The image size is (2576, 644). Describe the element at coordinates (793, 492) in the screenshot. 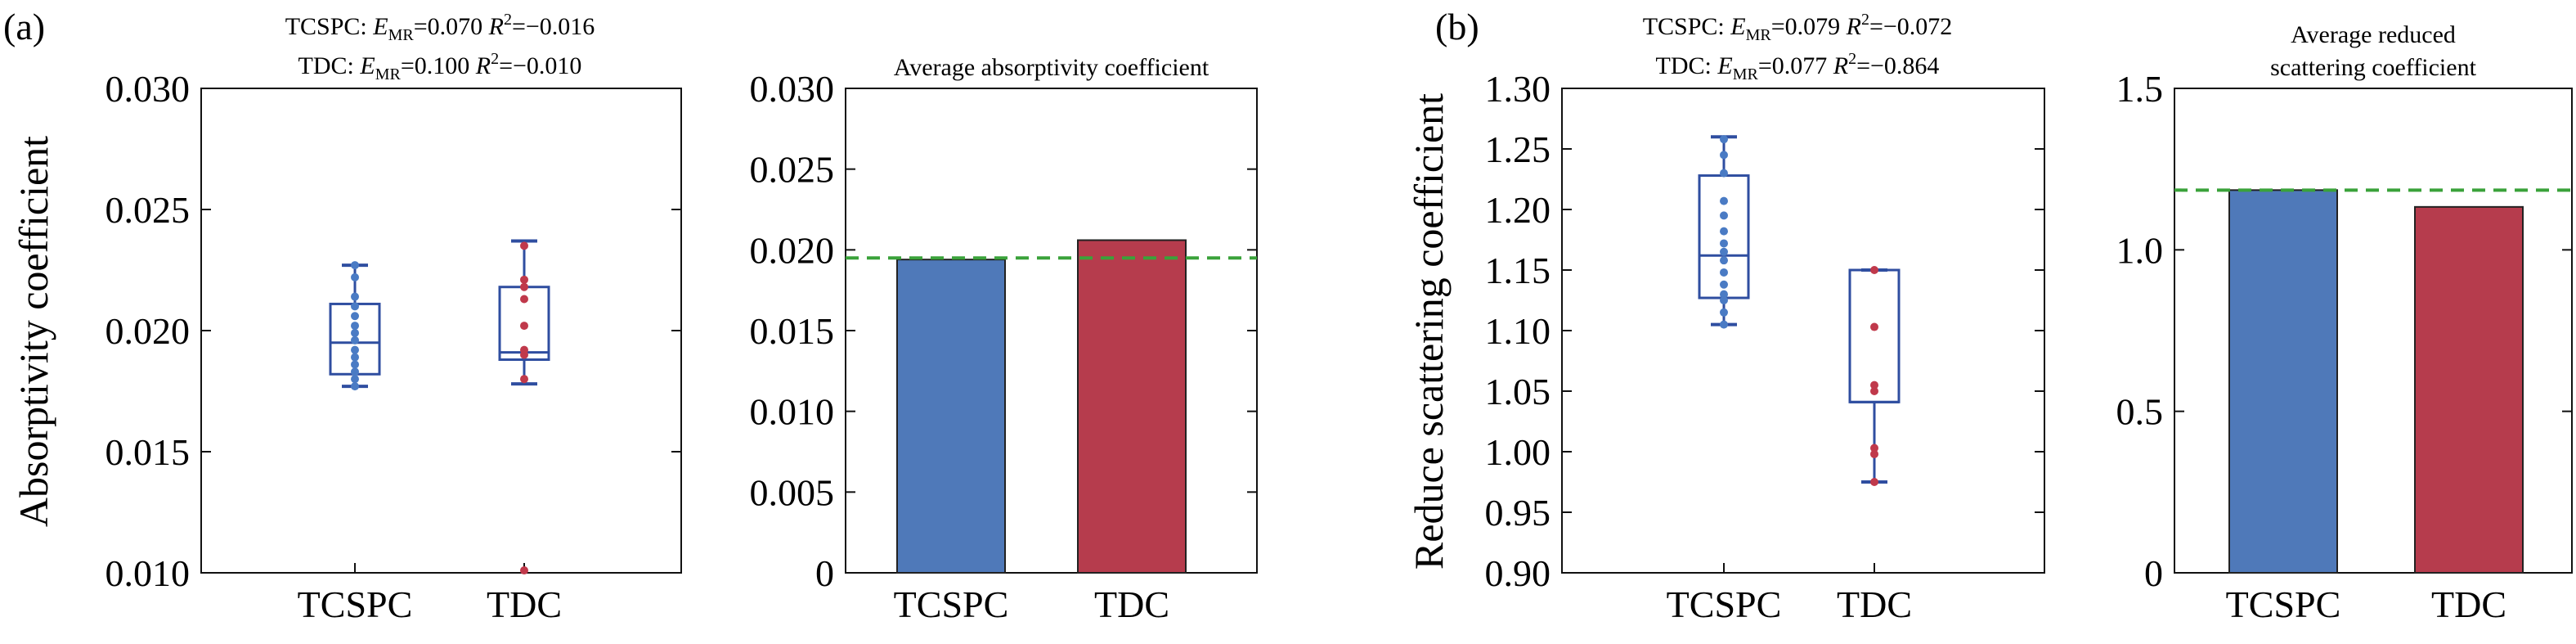

I see `y-tick-label: 0.005` at that location.